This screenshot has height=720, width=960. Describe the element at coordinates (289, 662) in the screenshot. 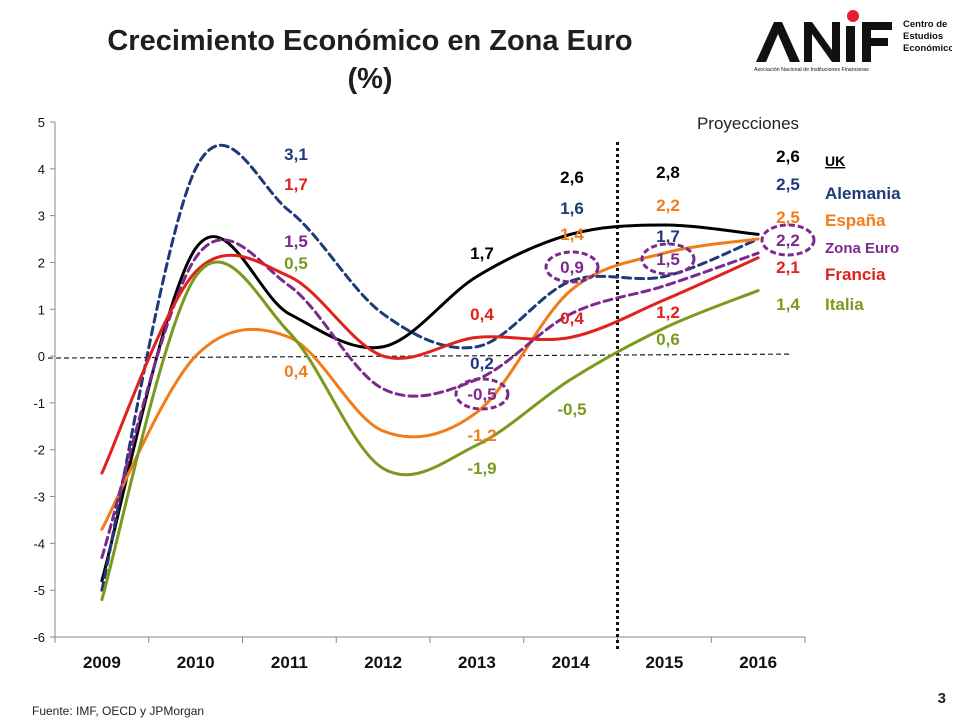

I see `x-tick-label: 2011` at that location.